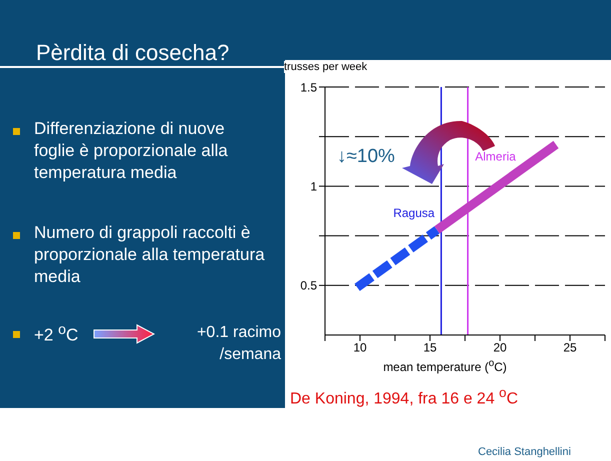  Describe the element at coordinates (495, 157) in the screenshot. I see `ref-line-label: Almeria` at that location.